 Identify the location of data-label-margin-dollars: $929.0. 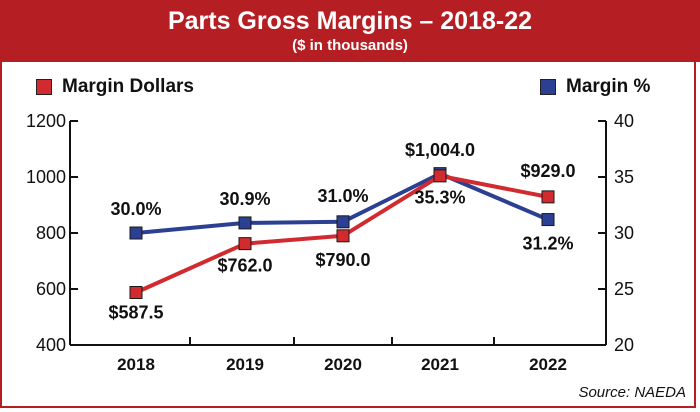
(547, 171).